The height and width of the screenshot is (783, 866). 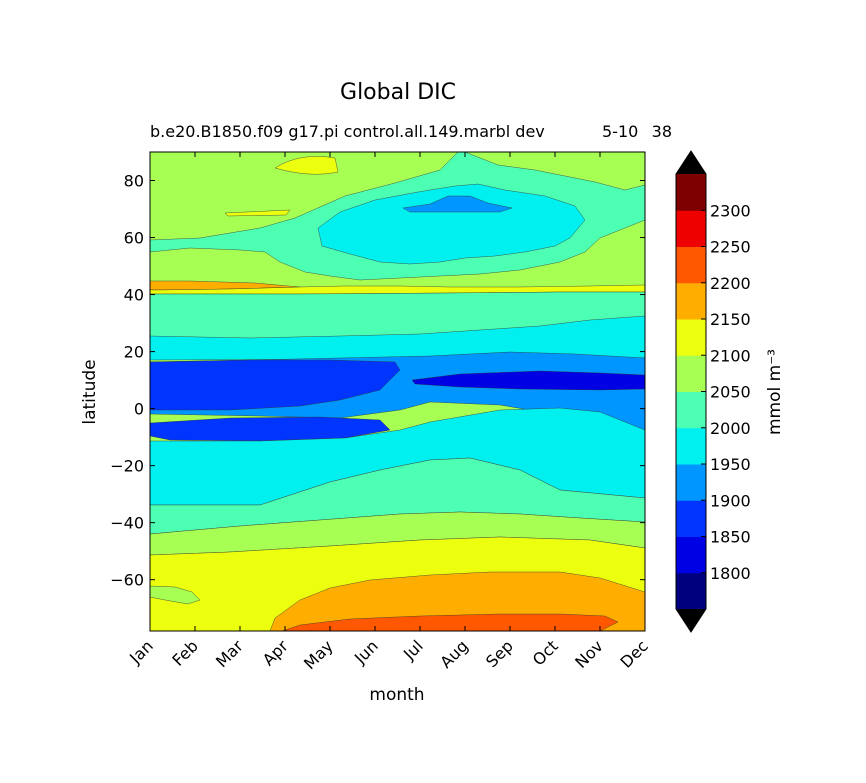 What do you see at coordinates (127, 580) in the screenshot?
I see `y-tick-label: −60` at bounding box center [127, 580].